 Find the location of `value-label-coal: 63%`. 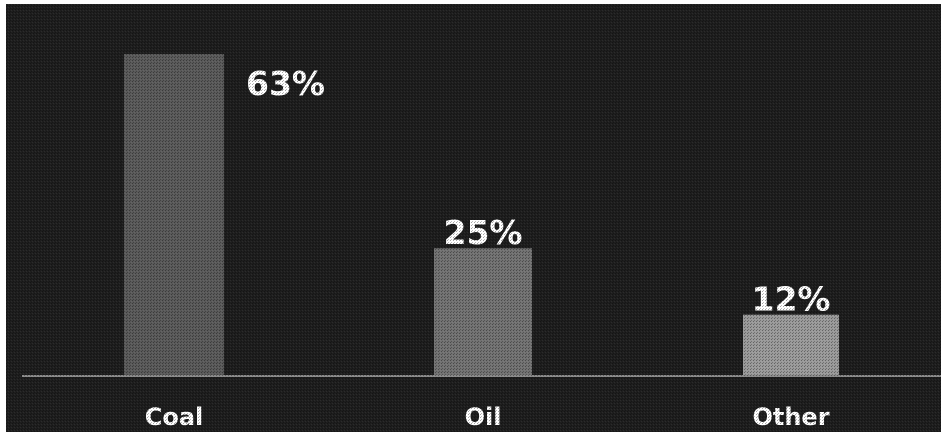

value-label-coal: 63% is located at coordinates (285, 83).